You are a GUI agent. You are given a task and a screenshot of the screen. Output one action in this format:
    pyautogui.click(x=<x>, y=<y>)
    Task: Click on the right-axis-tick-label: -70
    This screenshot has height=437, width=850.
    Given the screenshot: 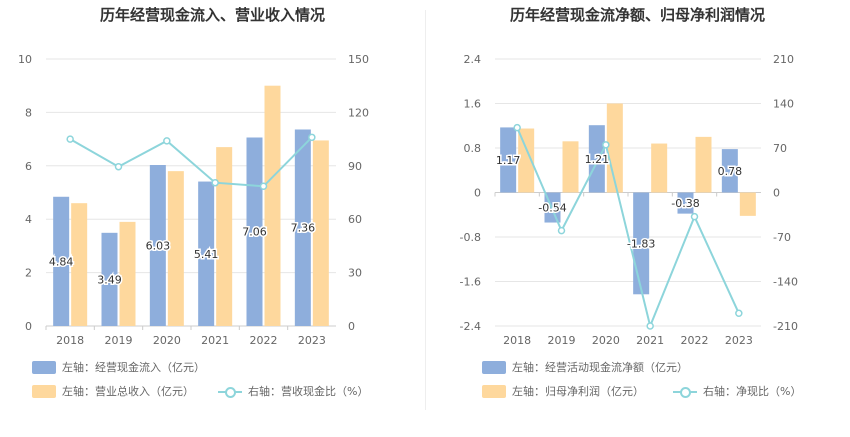 What is the action you would take?
    pyautogui.click(x=782, y=237)
    